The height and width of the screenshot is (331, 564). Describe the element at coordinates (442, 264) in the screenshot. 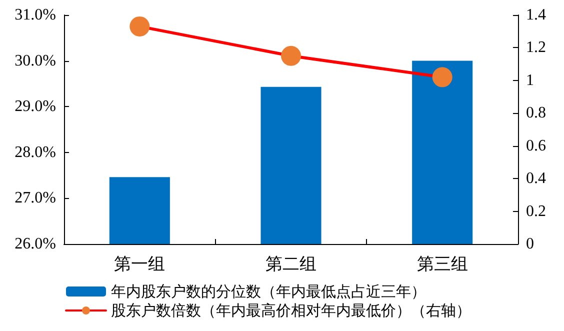

I see `x-tick-label: 第三组` at that location.